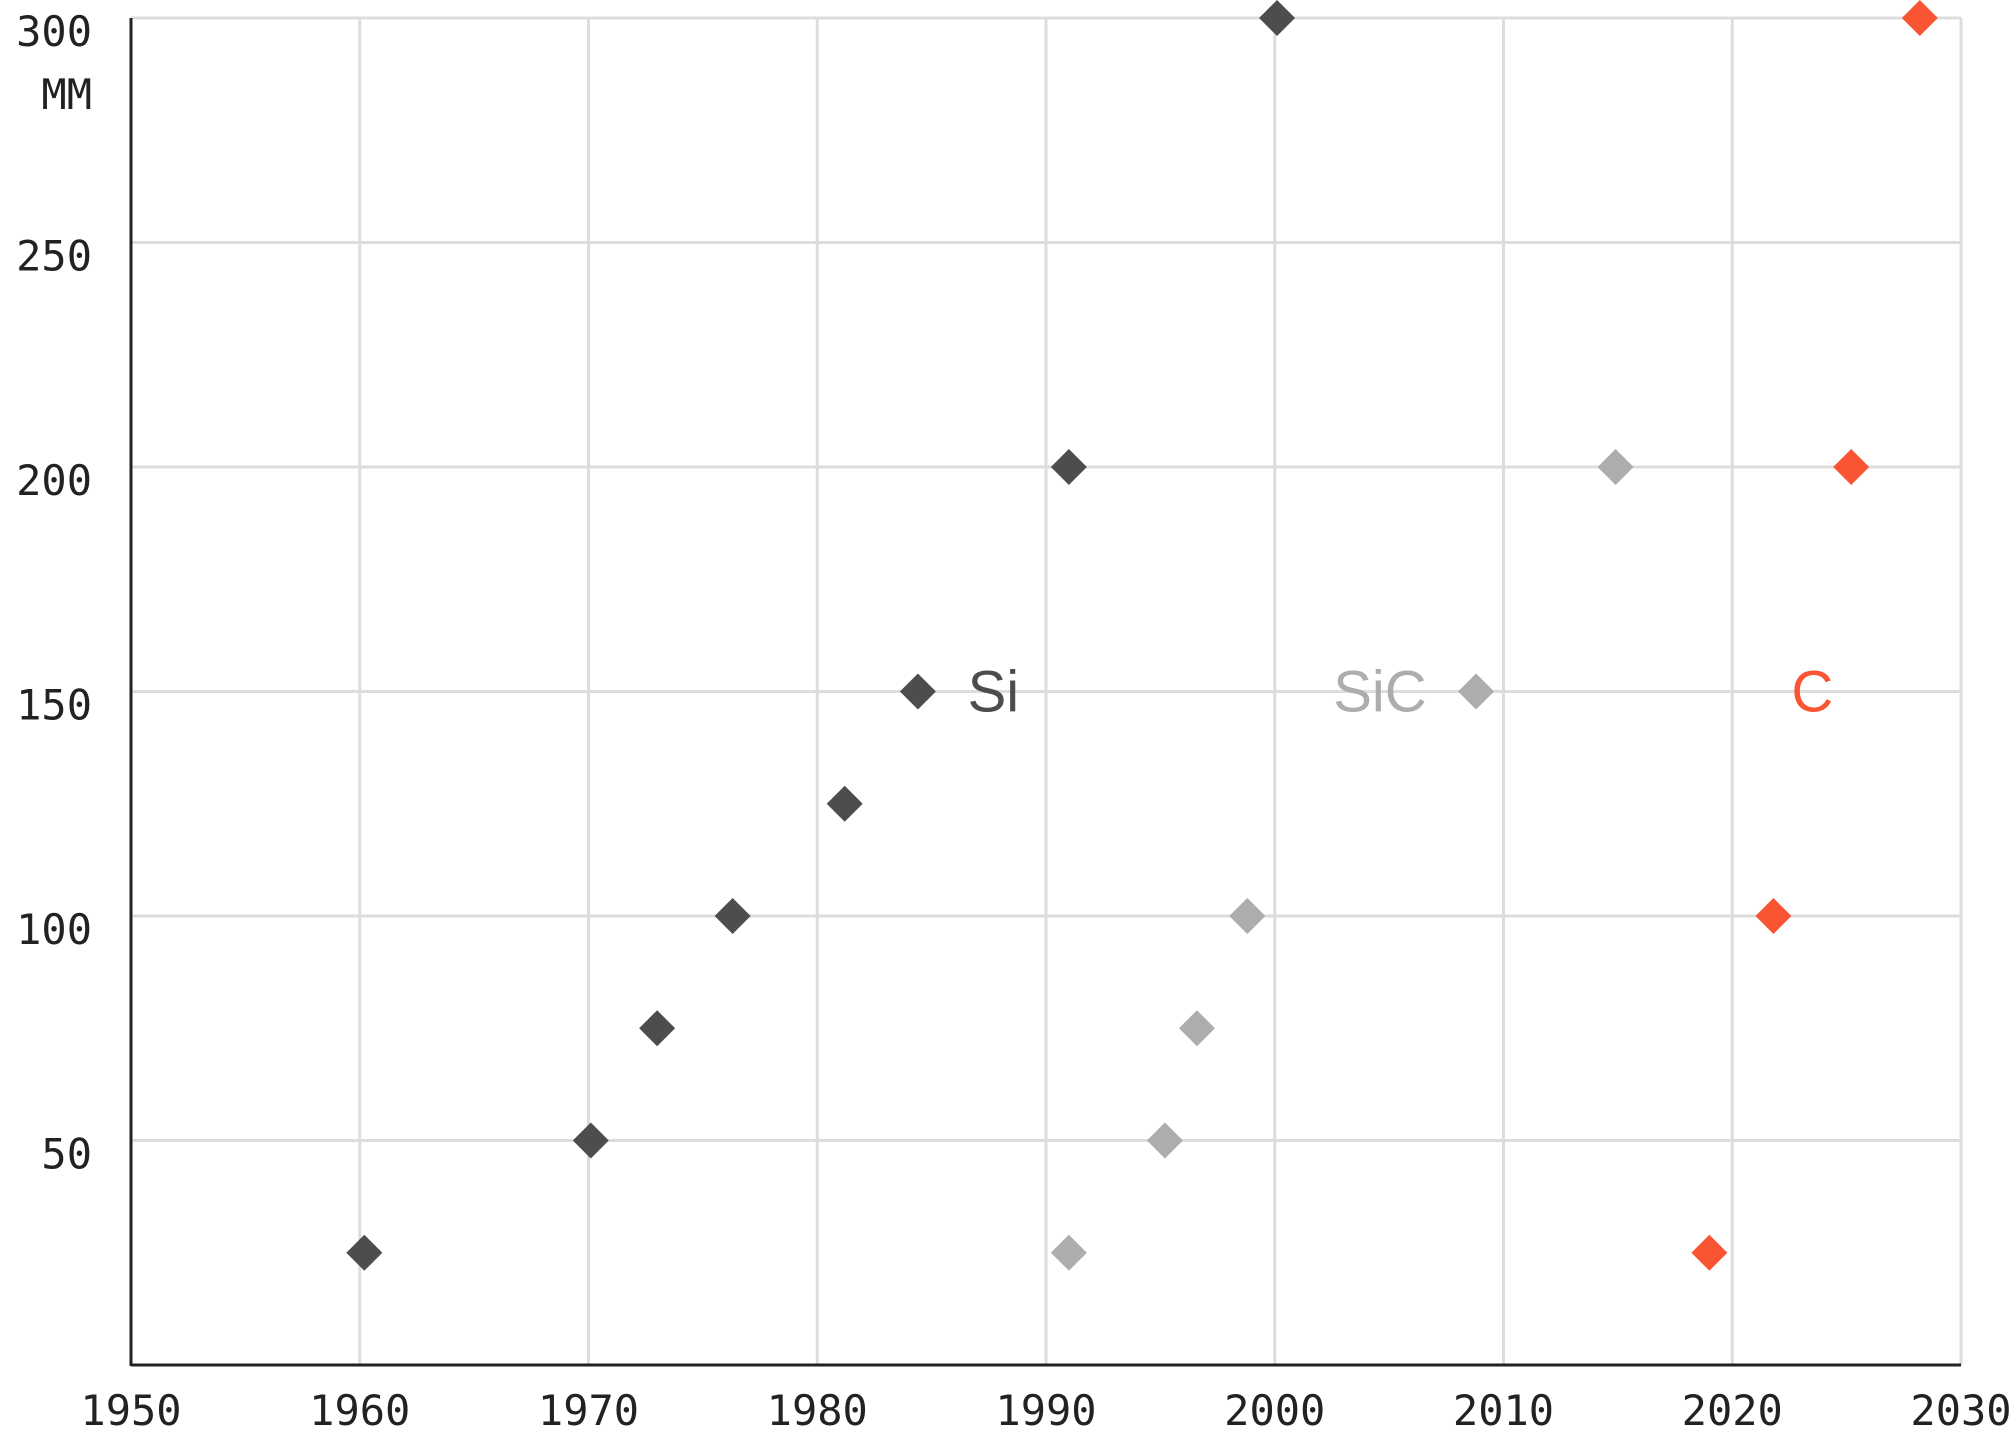 This screenshot has height=1445, width=2016. What do you see at coordinates (588, 1410) in the screenshot?
I see `x-tick-label: 1970` at bounding box center [588, 1410].